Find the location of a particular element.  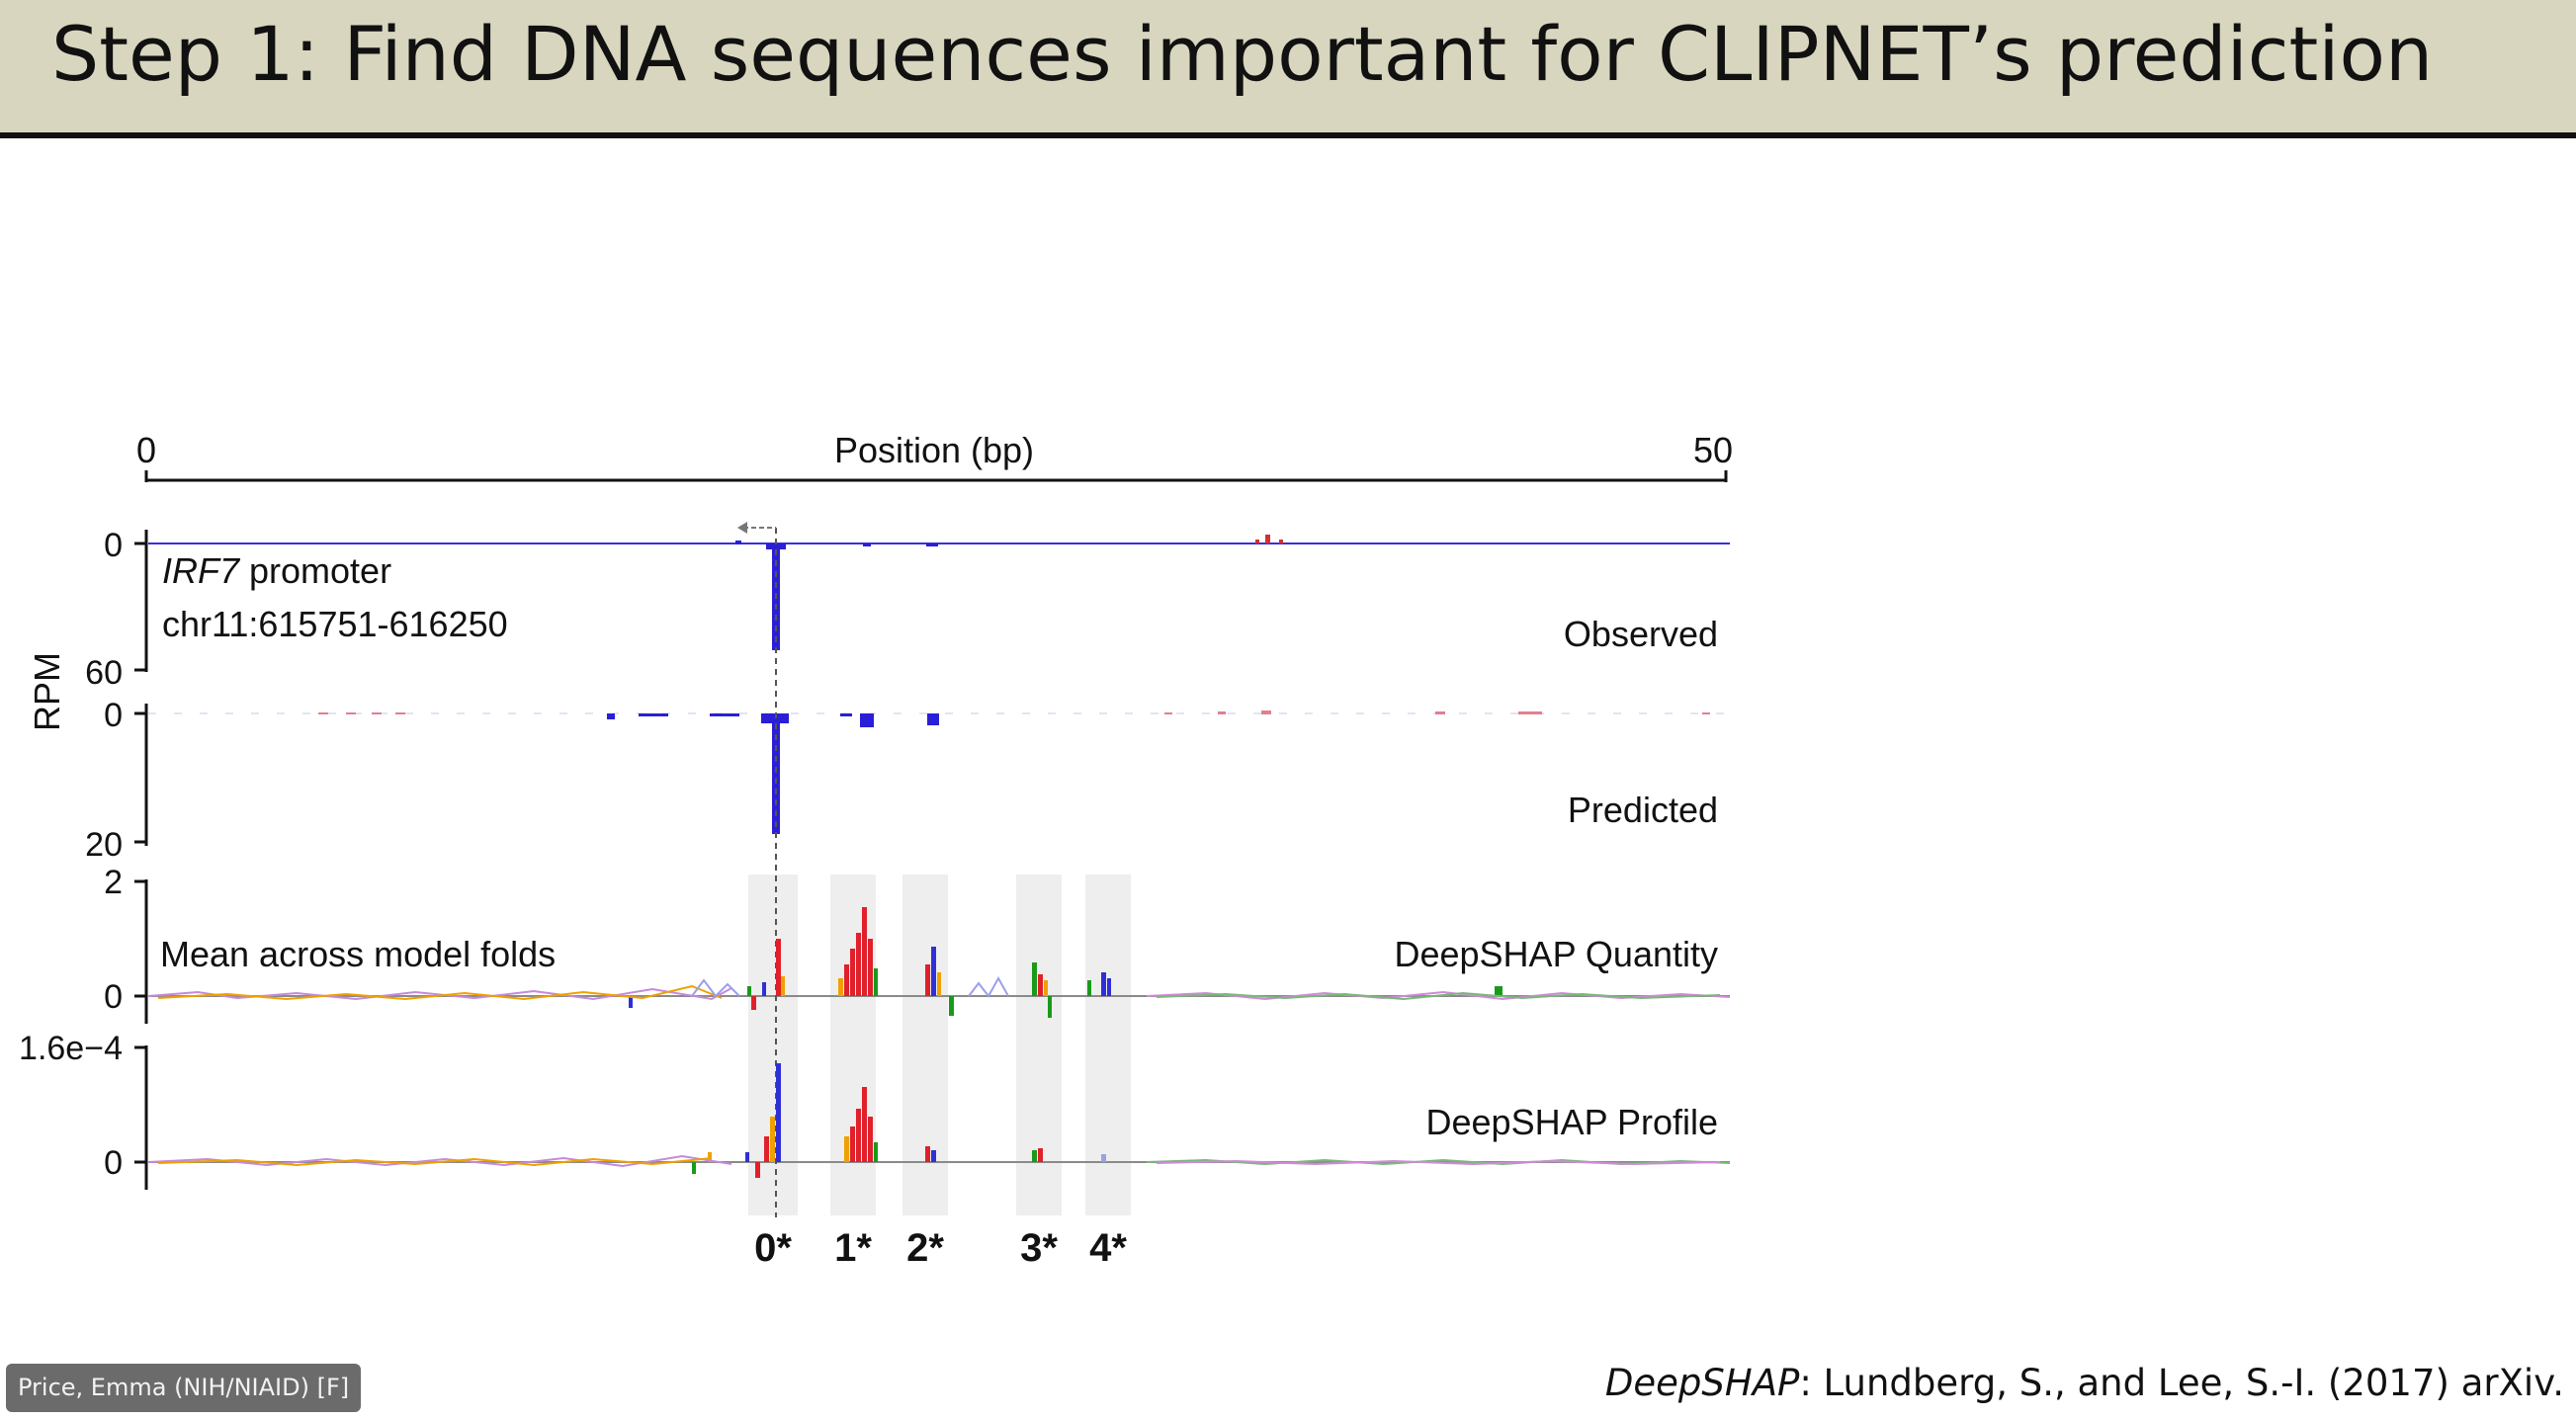

motif-shade-group is located at coordinates (939, 1045).